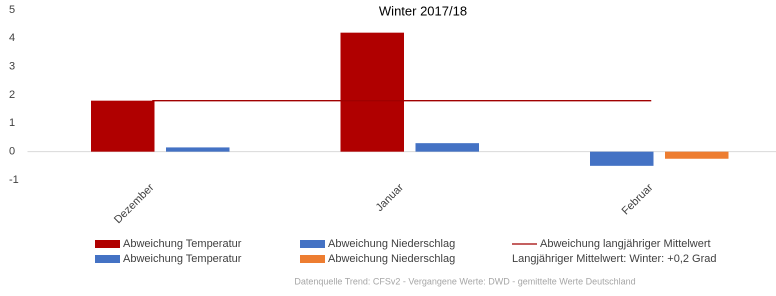 The width and height of the screenshot is (776, 296). Describe the element at coordinates (12, 123) in the screenshot. I see `y-tick-label: 1` at that location.